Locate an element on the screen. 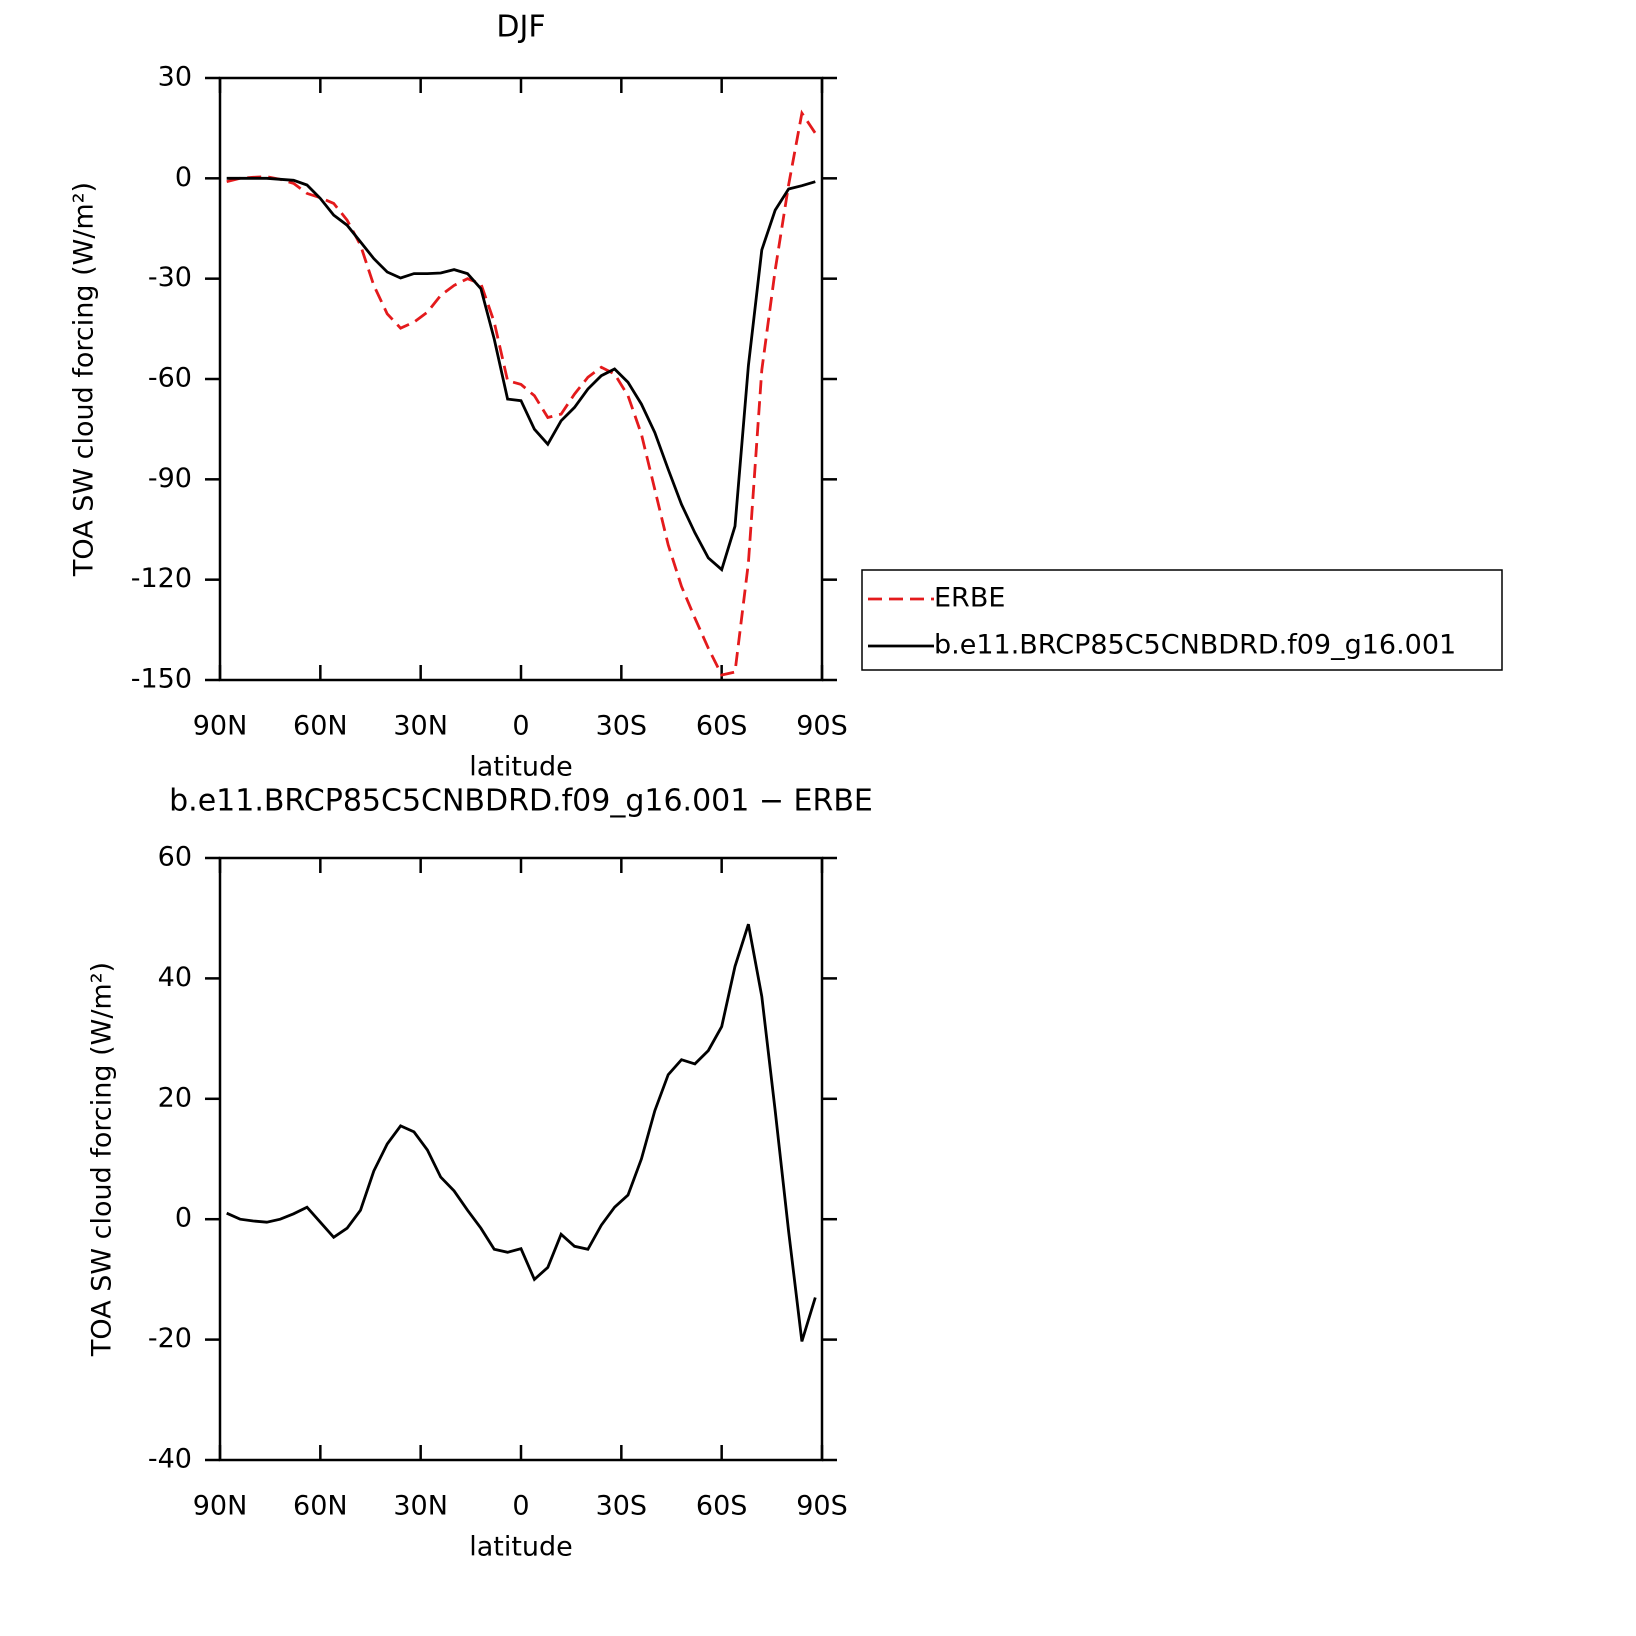 This screenshot has width=1636, height=1636. y-tick-label: 30 is located at coordinates (175, 77).